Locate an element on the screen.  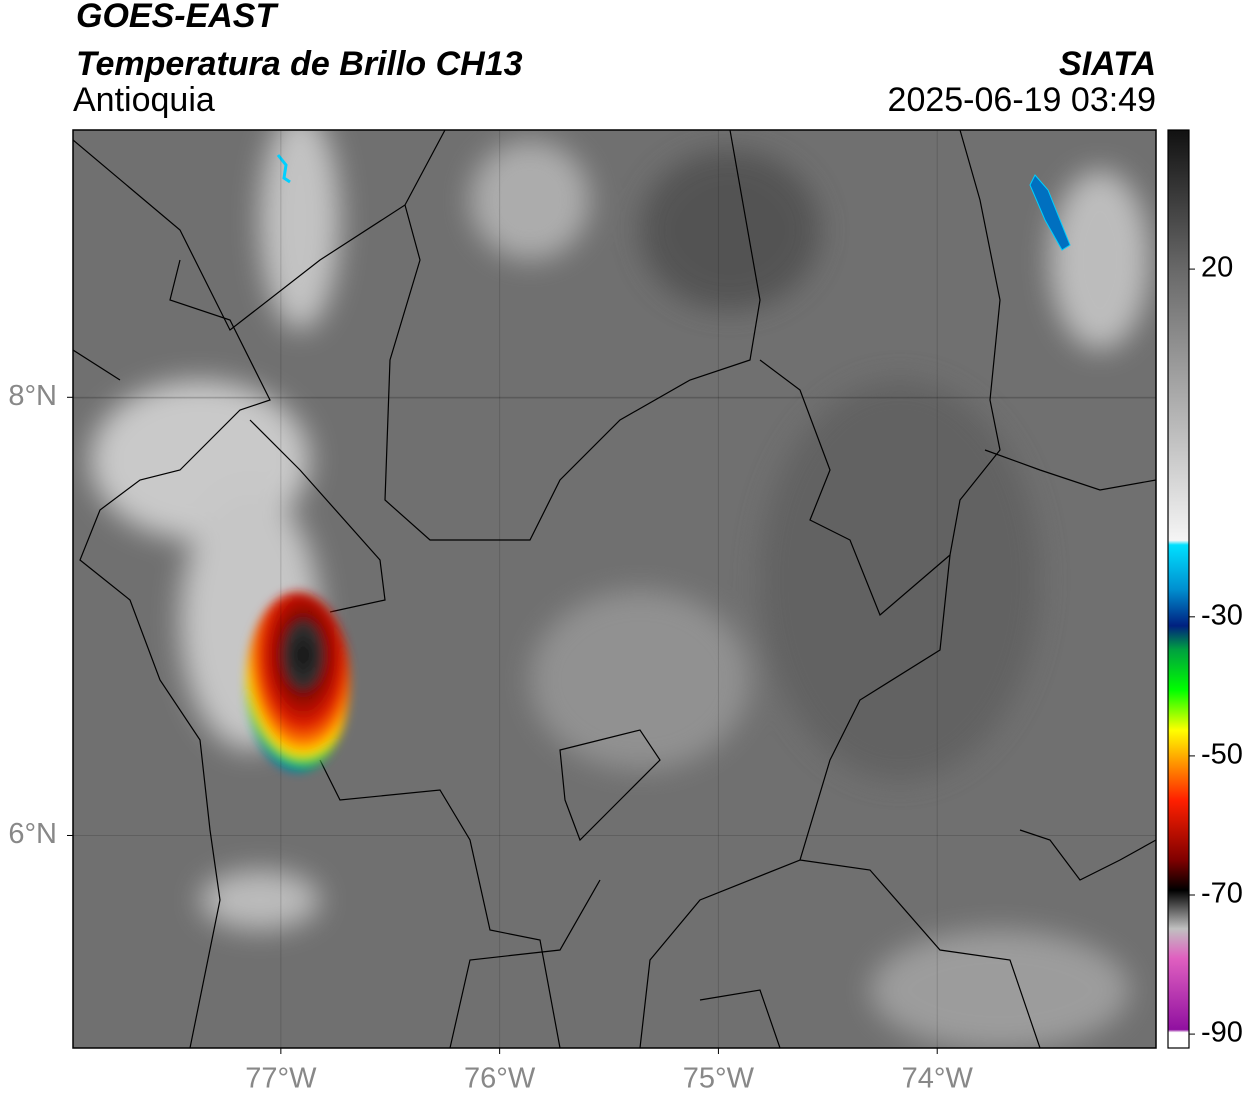
title: GOES-EAST is located at coordinates (177, 17).